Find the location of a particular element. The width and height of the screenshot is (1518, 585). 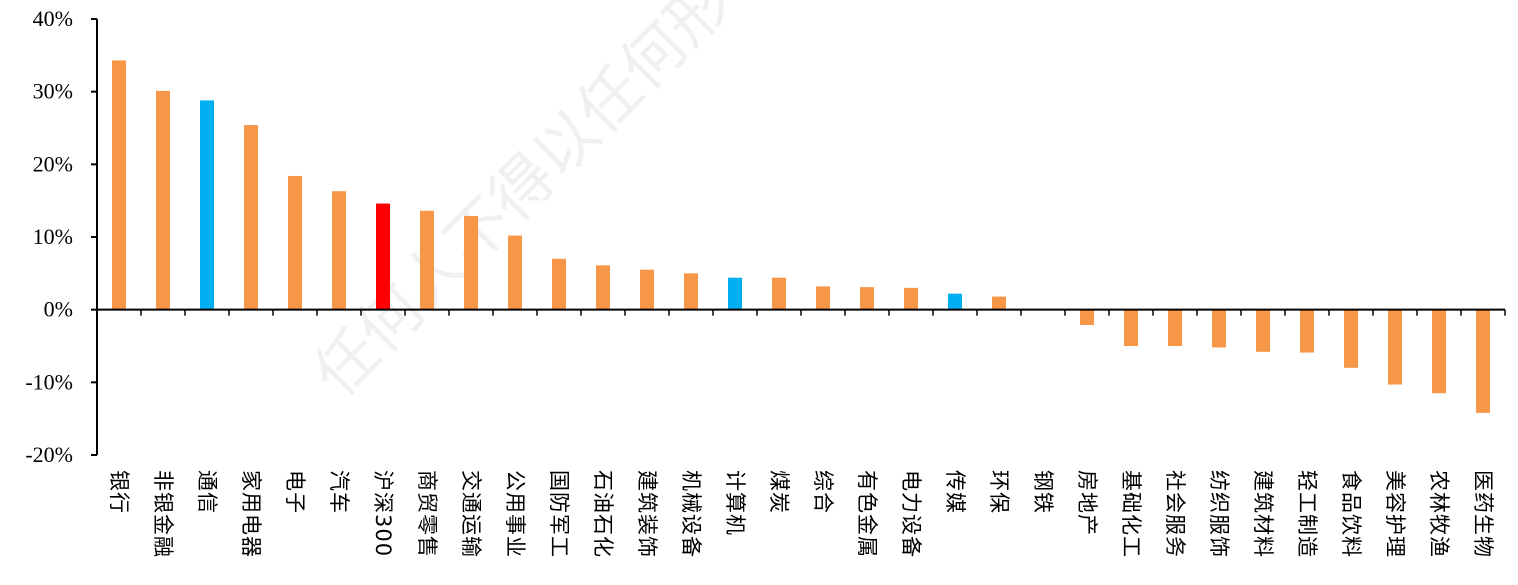

bar-非银金融 is located at coordinates (163, 200).